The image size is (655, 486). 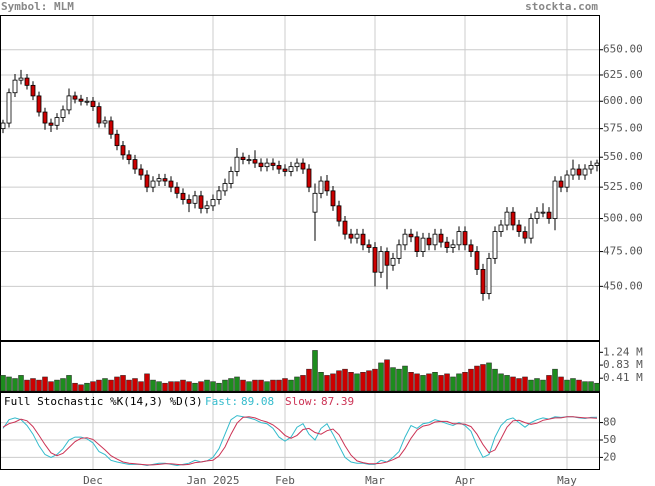 I want to click on y-tick-label: 575.00, so click(x=623, y=128).